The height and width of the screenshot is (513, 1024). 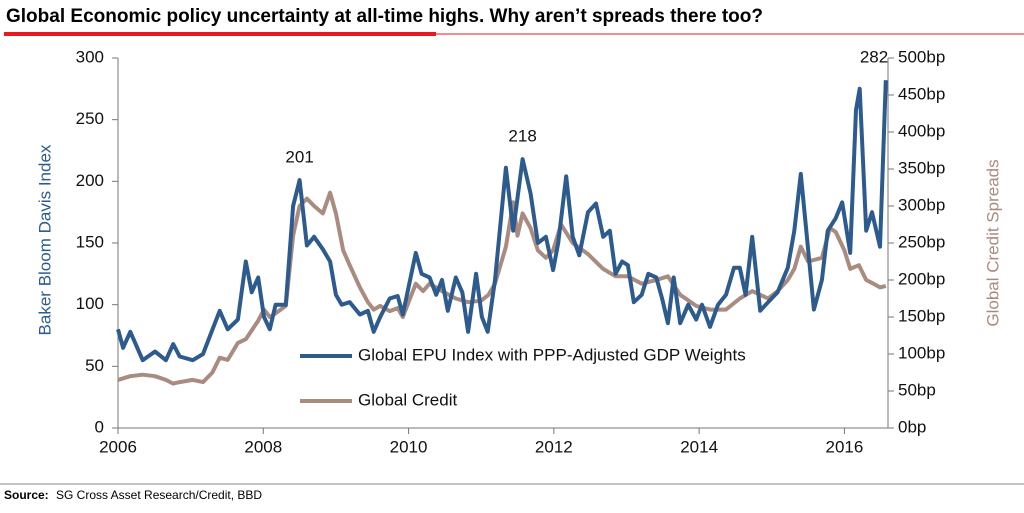 What do you see at coordinates (921, 130) in the screenshot?
I see `y2-tick-label: 400bp` at bounding box center [921, 130].